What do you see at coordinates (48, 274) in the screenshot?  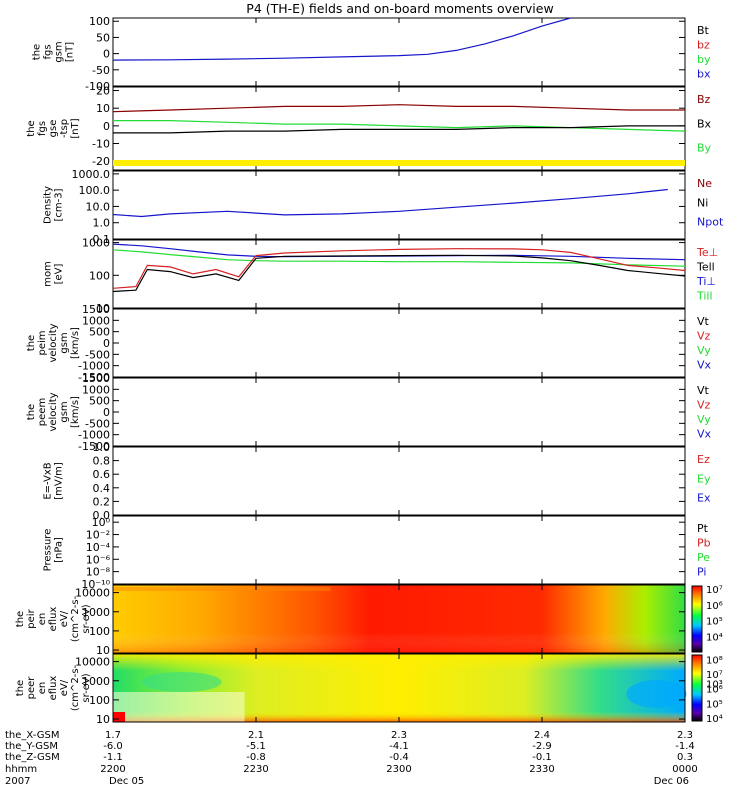 I see `y-axis-label: mom` at bounding box center [48, 274].